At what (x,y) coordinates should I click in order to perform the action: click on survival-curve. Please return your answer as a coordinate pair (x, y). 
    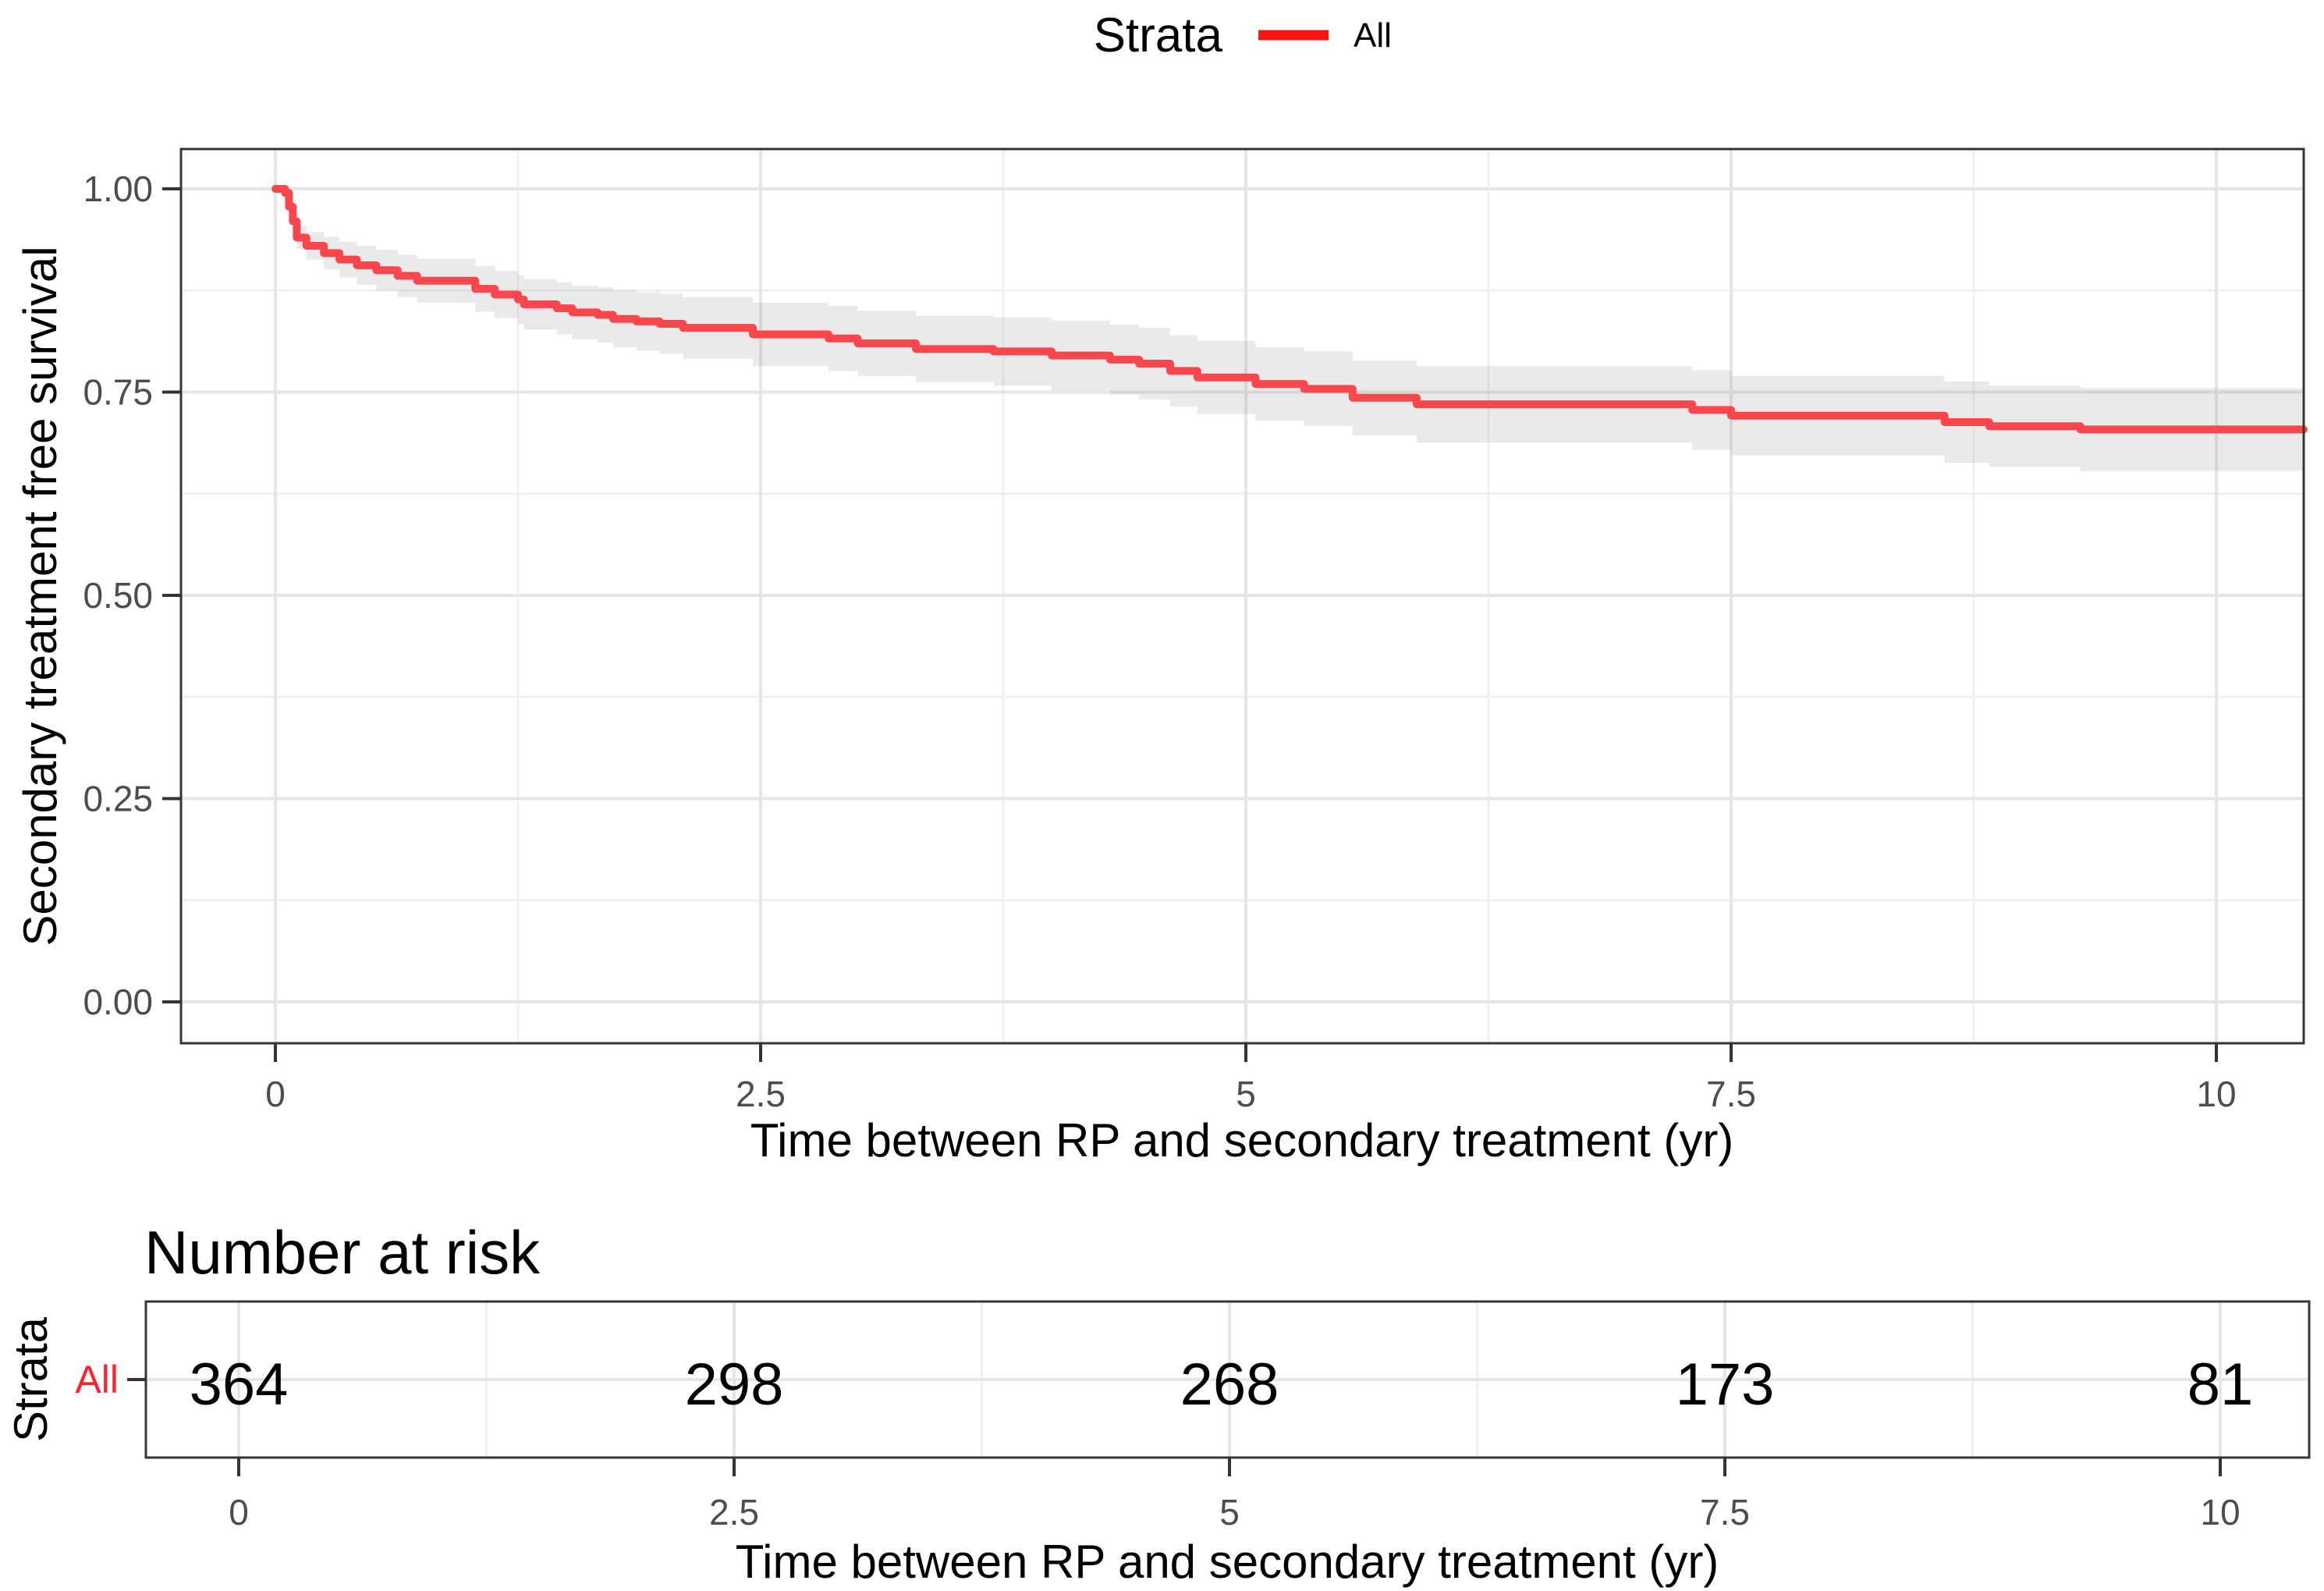
    Looking at the image, I should click on (1289, 309).